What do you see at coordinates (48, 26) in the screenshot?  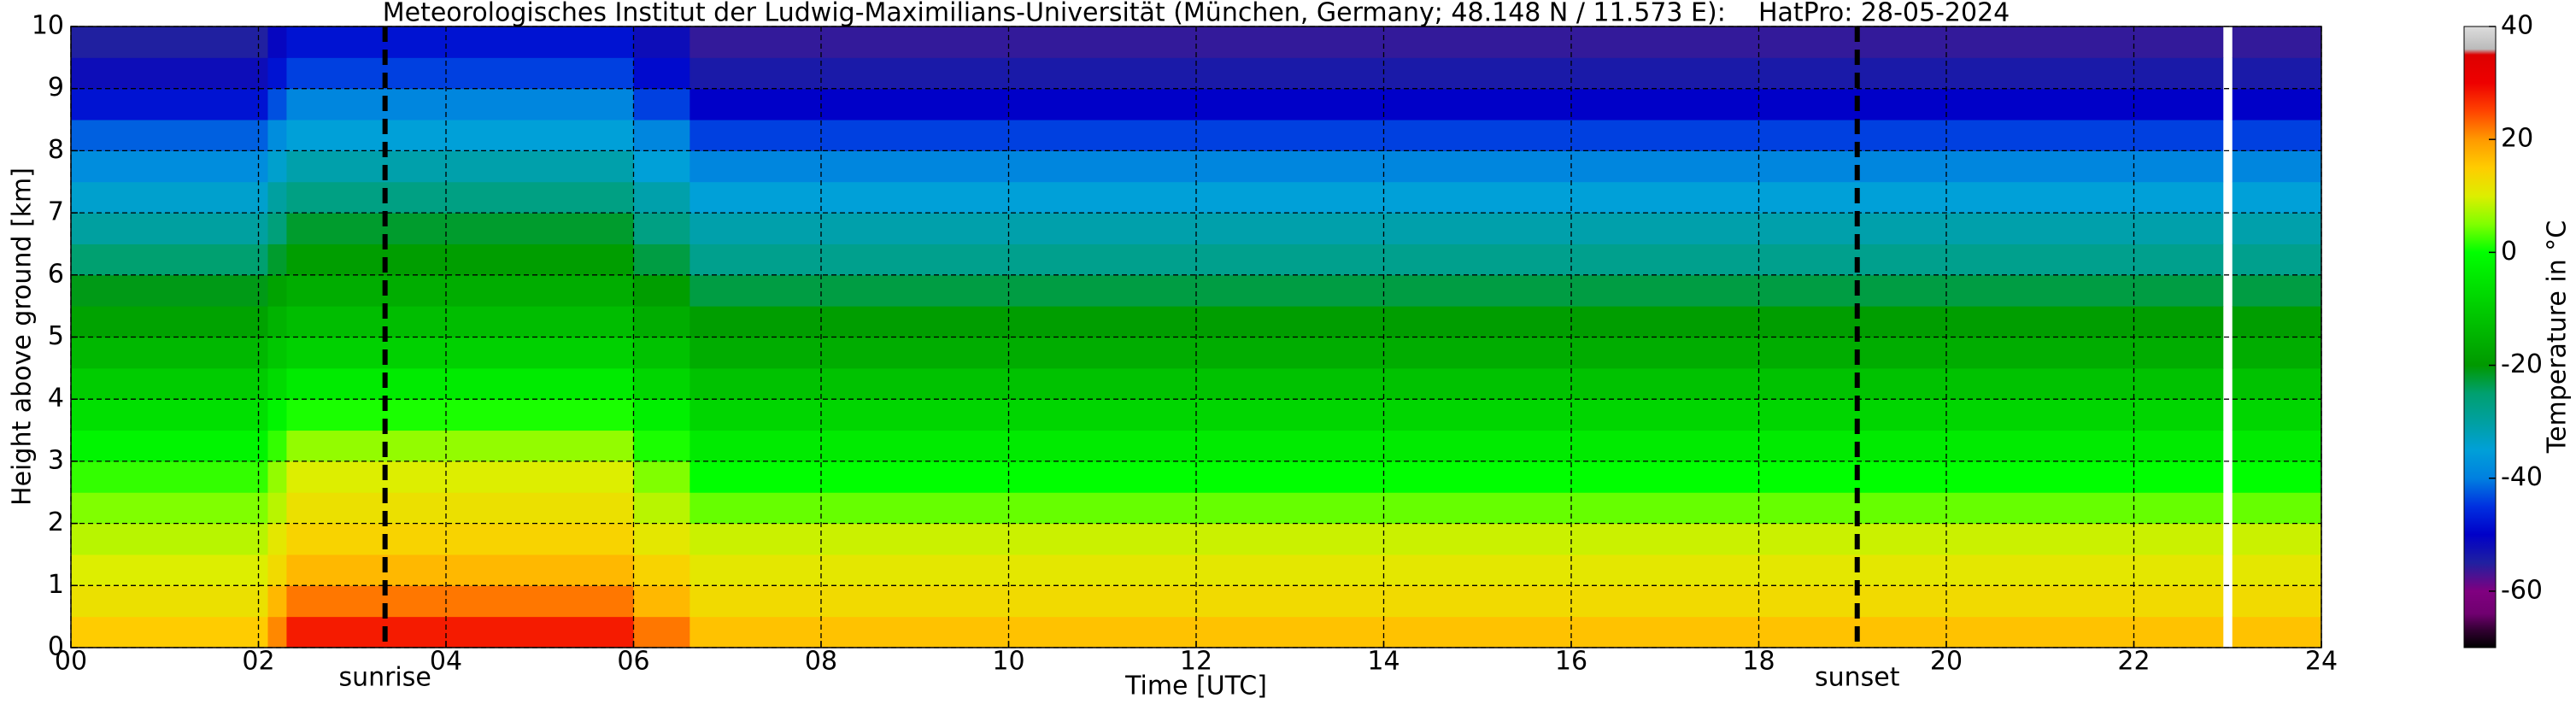 I see `y-tick-label: 10` at bounding box center [48, 26].